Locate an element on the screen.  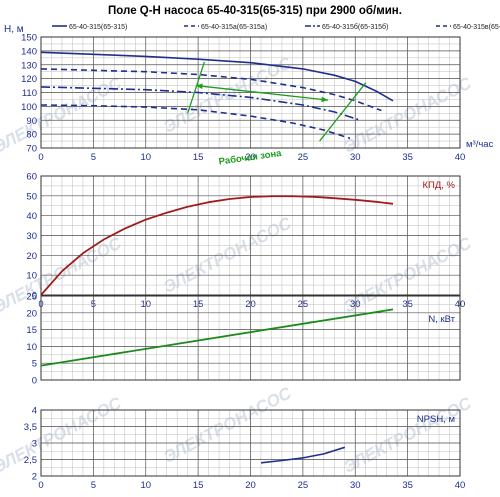
y-tick-label: 2,5 is located at coordinates (30, 460).